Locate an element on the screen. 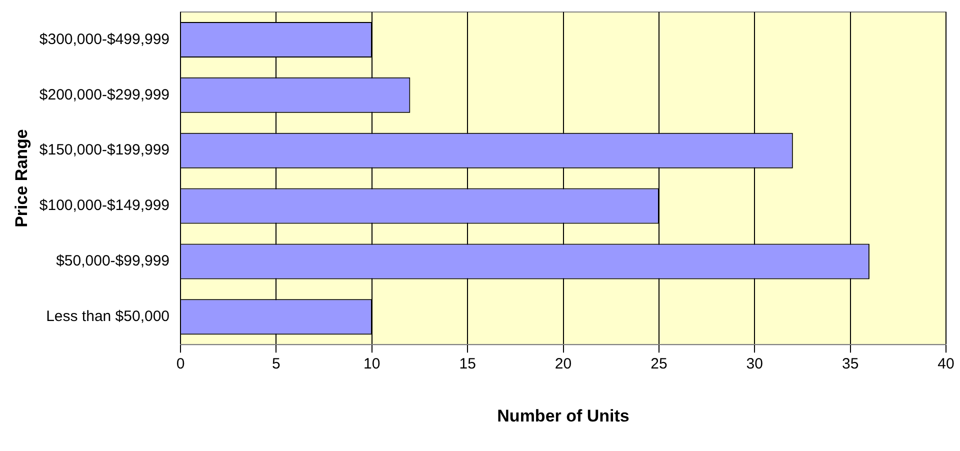 This screenshot has height=451, width=960. x-tick-label: 35 is located at coordinates (850, 364).